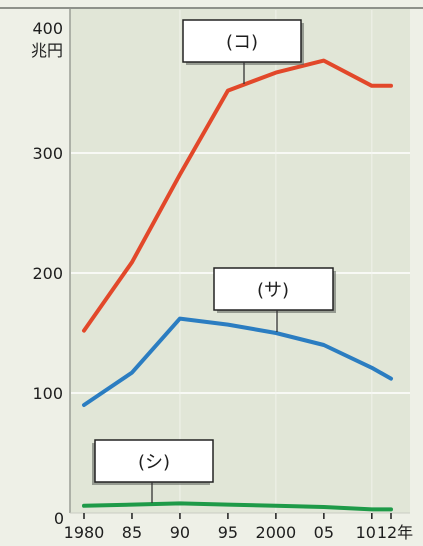 The width and height of the screenshot is (423, 546). I want to click on y-tick-label: 300, so click(47, 153).